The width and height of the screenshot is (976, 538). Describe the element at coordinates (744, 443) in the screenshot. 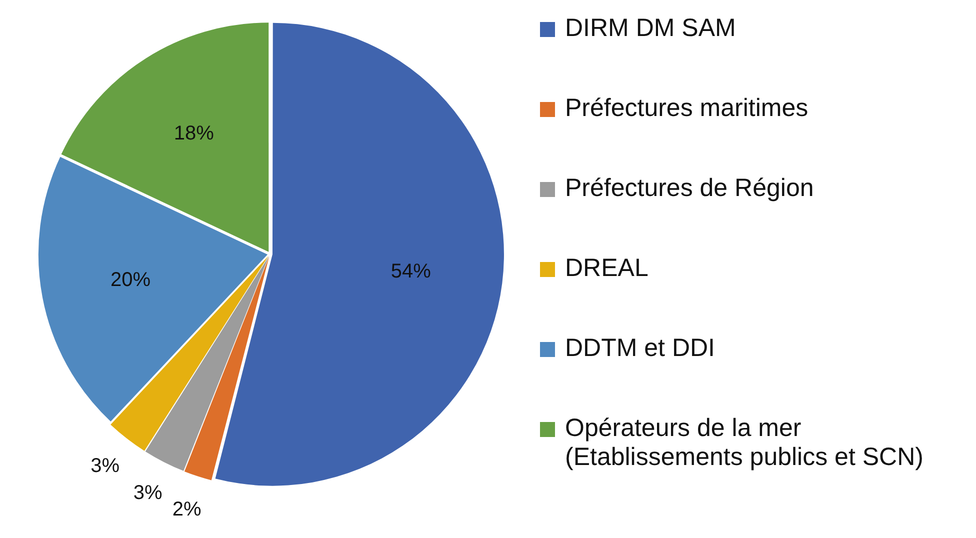

I see `legend-label: Opérateurs de la mer (Etablissements publics et SCN)` at that location.